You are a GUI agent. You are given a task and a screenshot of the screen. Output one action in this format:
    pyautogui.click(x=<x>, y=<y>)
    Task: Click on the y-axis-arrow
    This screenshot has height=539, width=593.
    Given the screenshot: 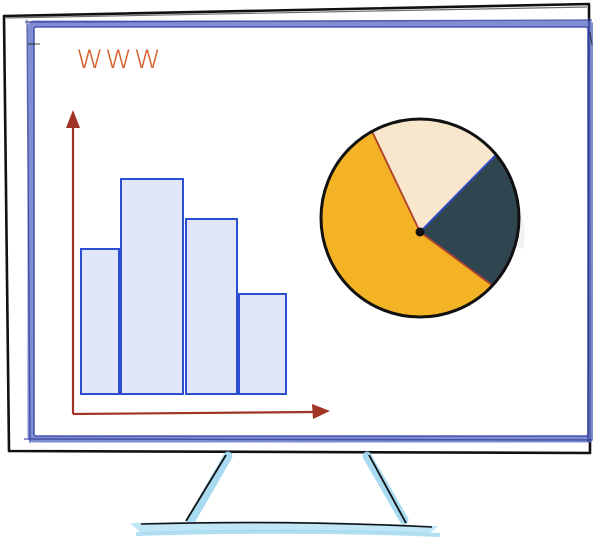 What is the action you would take?
    pyautogui.click(x=73, y=119)
    